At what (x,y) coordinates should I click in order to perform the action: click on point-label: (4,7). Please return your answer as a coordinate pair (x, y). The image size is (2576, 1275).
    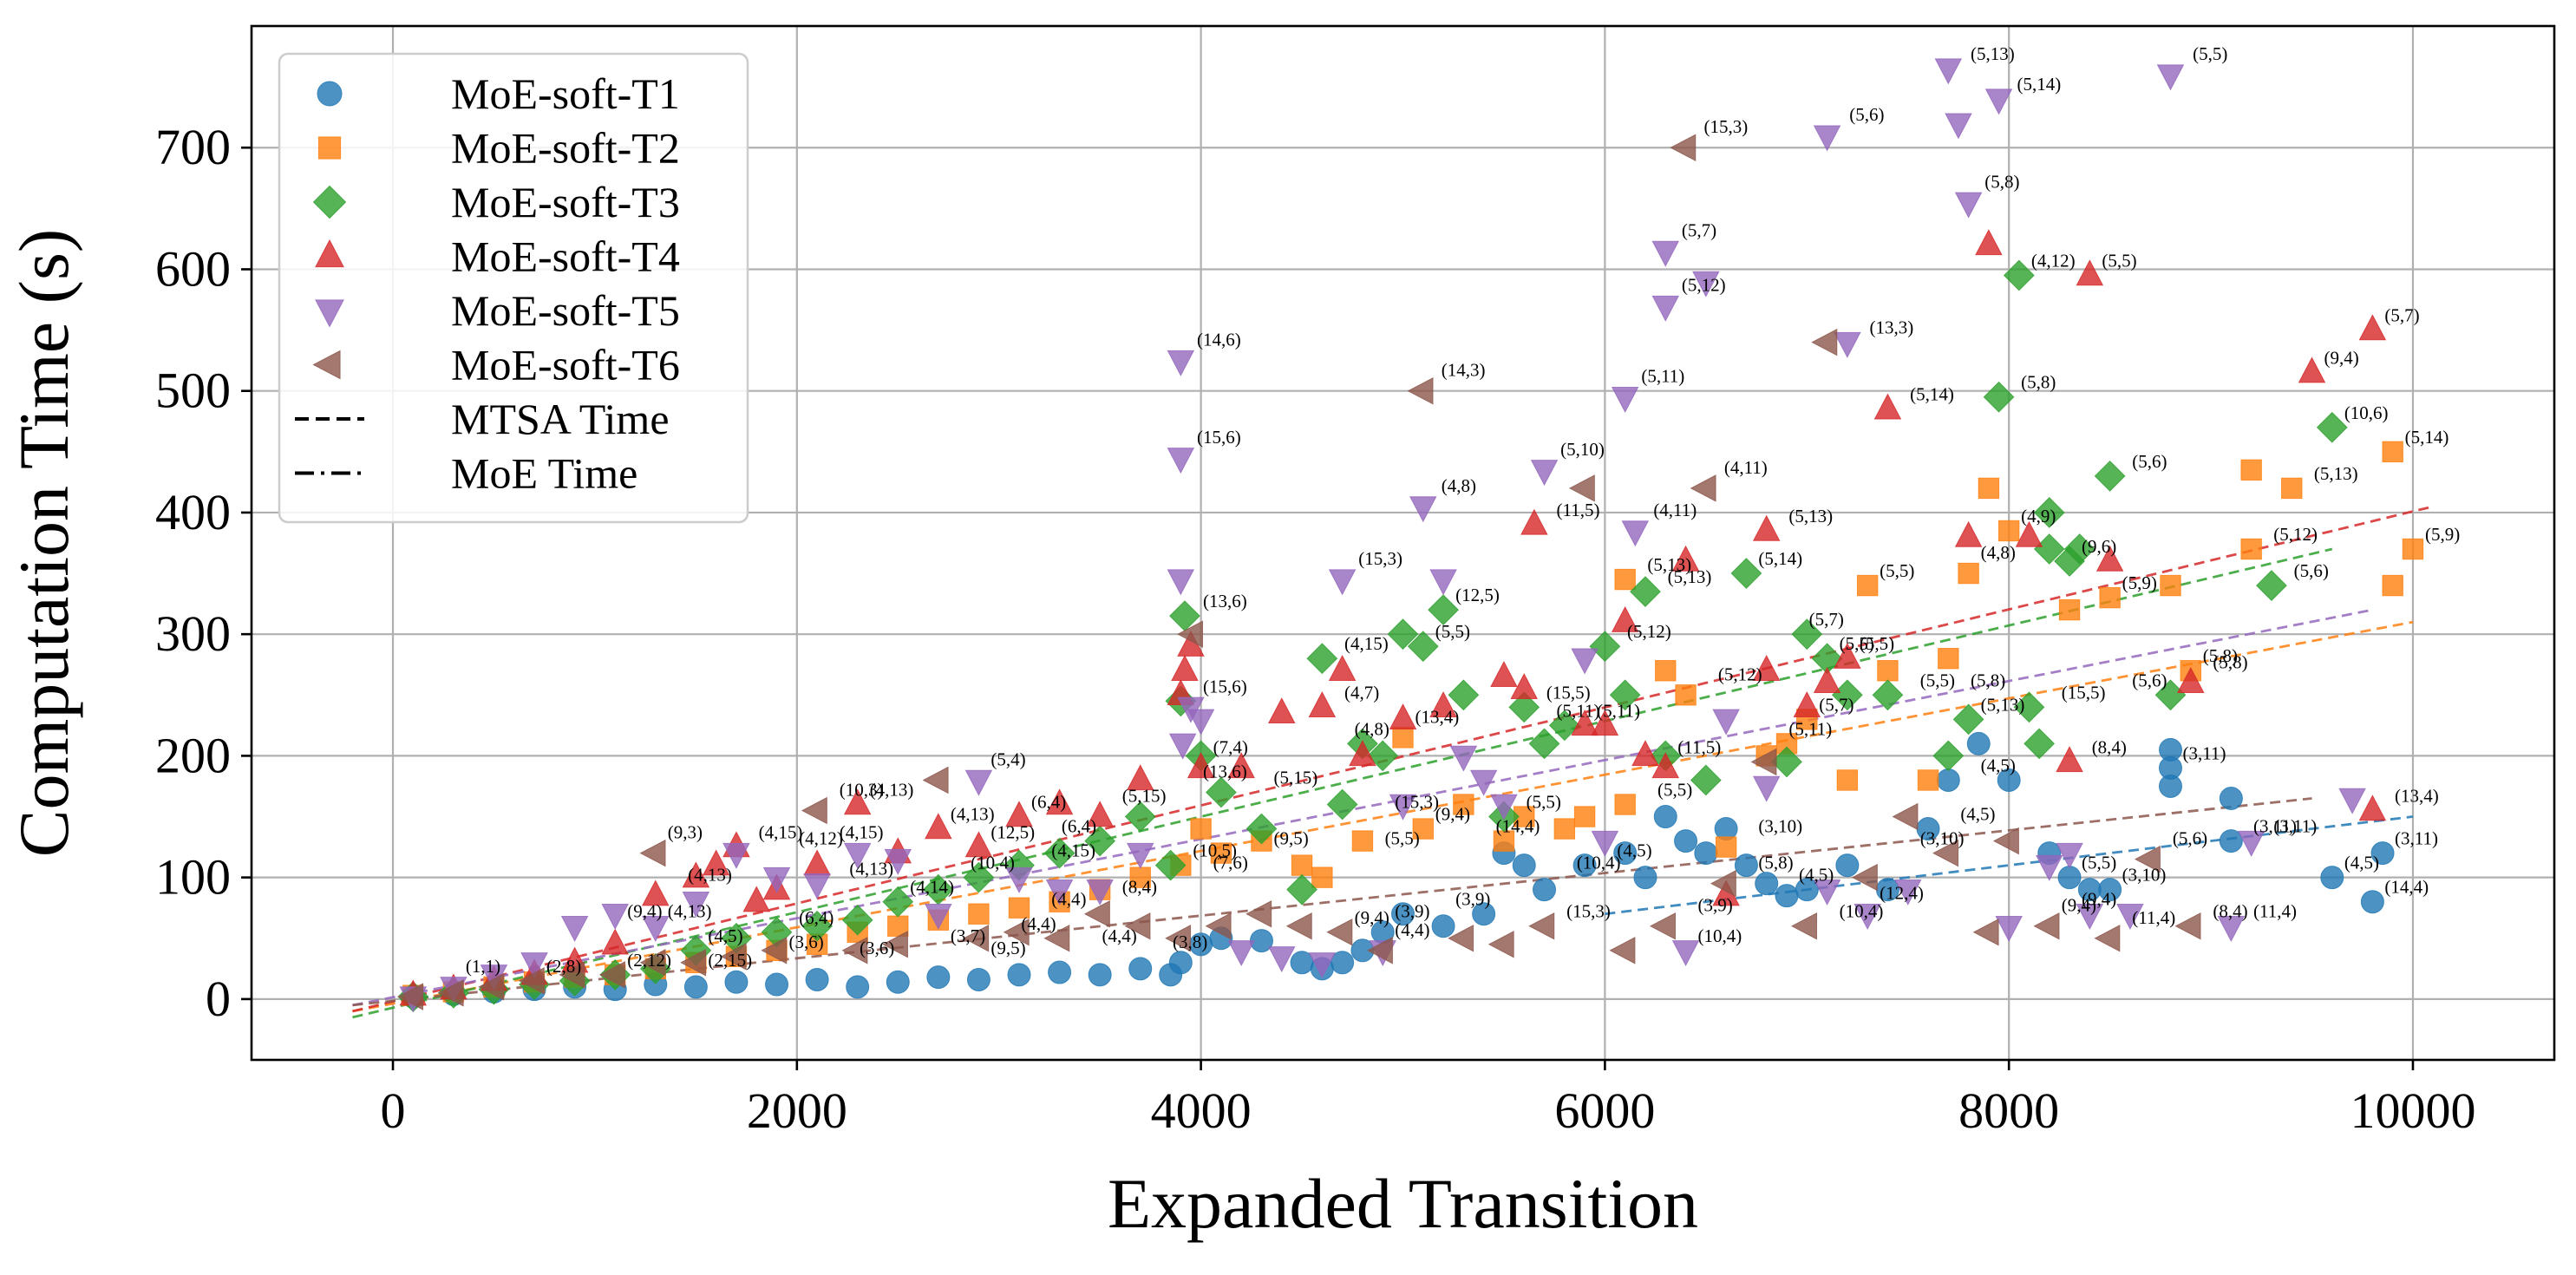
    Looking at the image, I should click on (1361, 692).